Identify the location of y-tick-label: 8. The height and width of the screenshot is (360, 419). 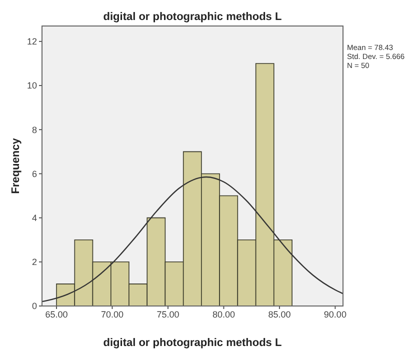
(34, 129).